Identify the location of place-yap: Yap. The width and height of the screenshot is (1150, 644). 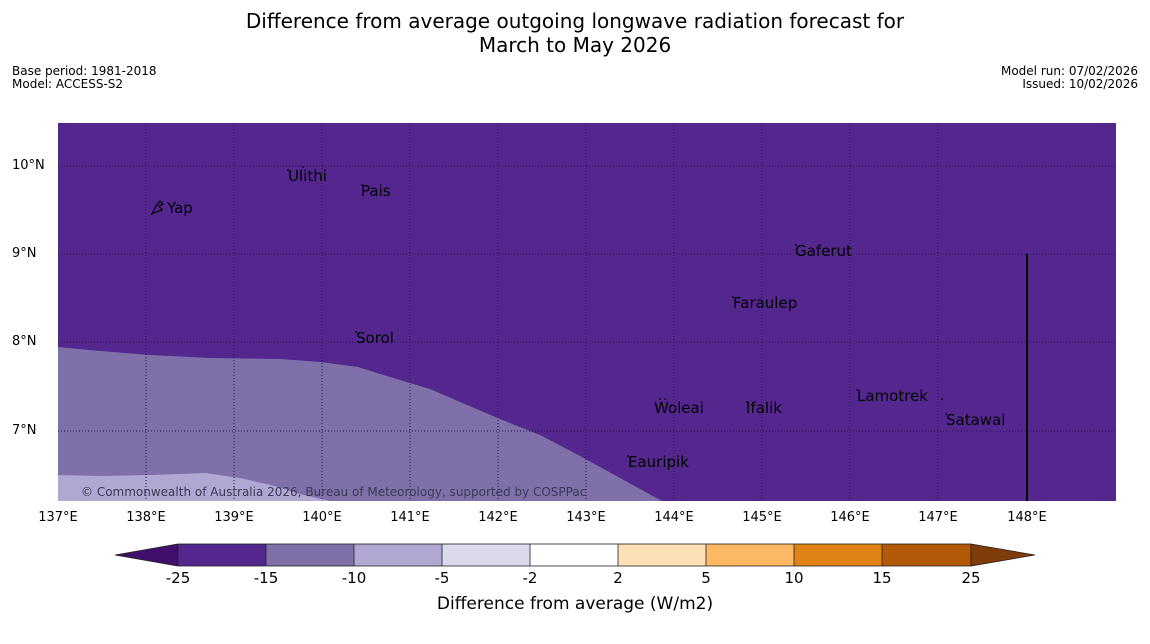
(179, 208).